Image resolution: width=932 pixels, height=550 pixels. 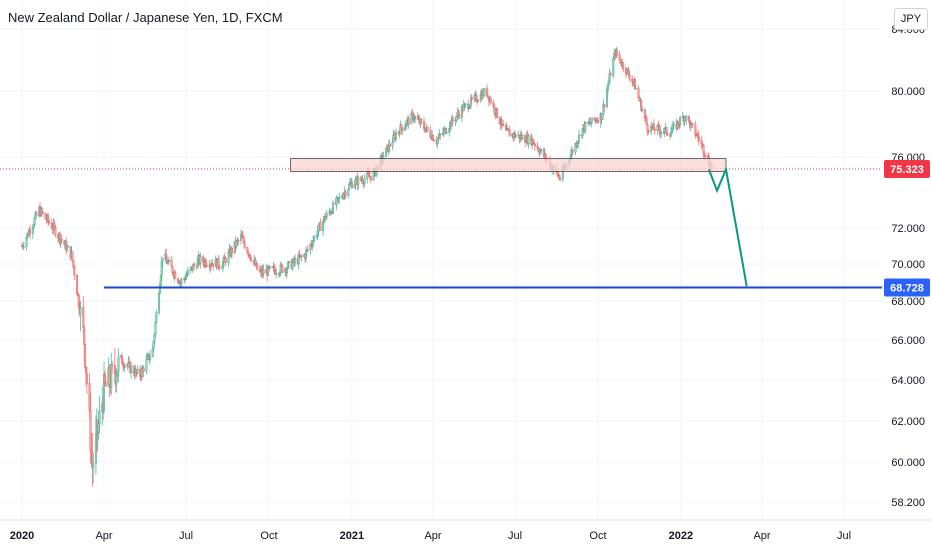 I want to click on target-price-badge-label: 68.728, so click(x=907, y=289).